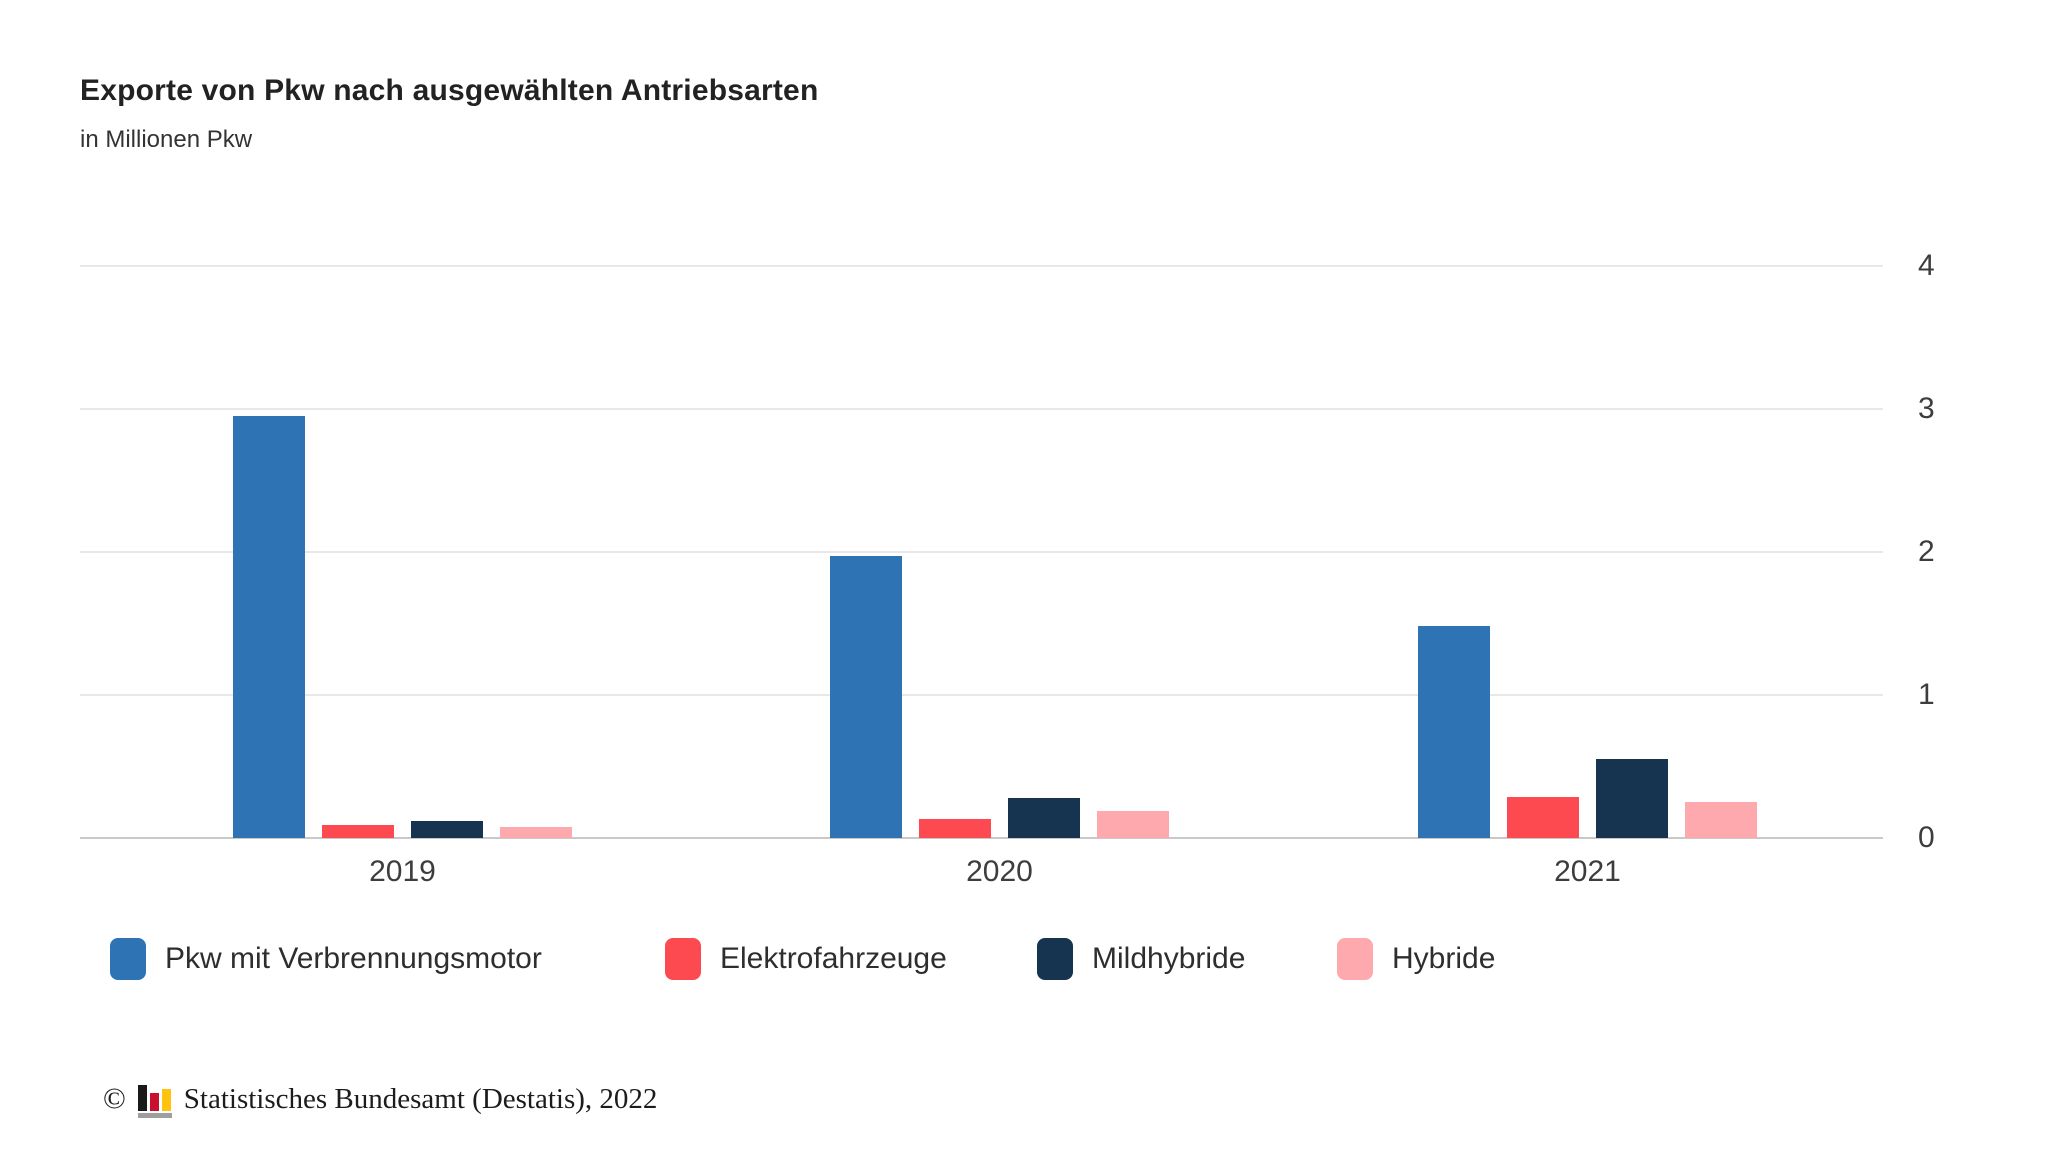 The width and height of the screenshot is (2048, 1152). What do you see at coordinates (955, 828) in the screenshot?
I see `bar-elektrofahrzeuge-2020` at bounding box center [955, 828].